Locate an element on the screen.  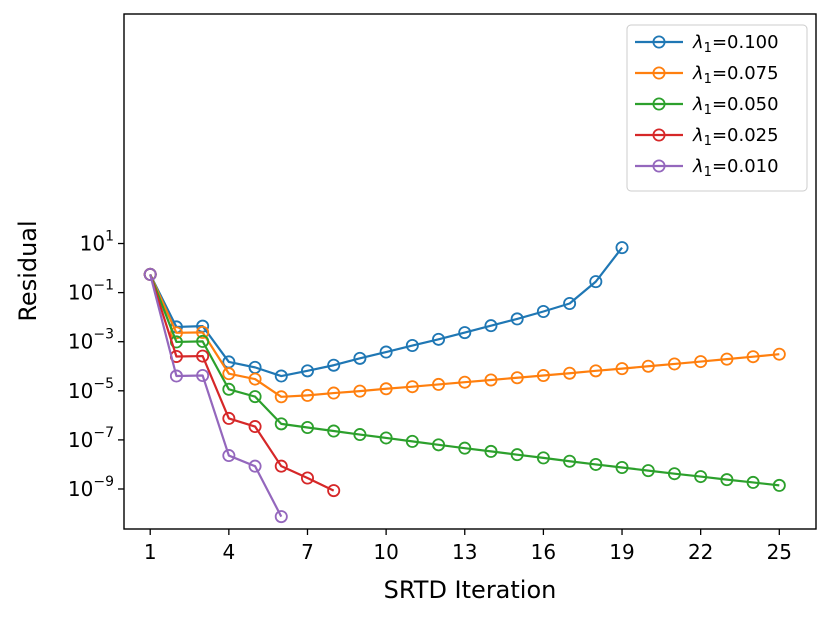
legend-item: λ1=0.025 is located at coordinates (707, 137).